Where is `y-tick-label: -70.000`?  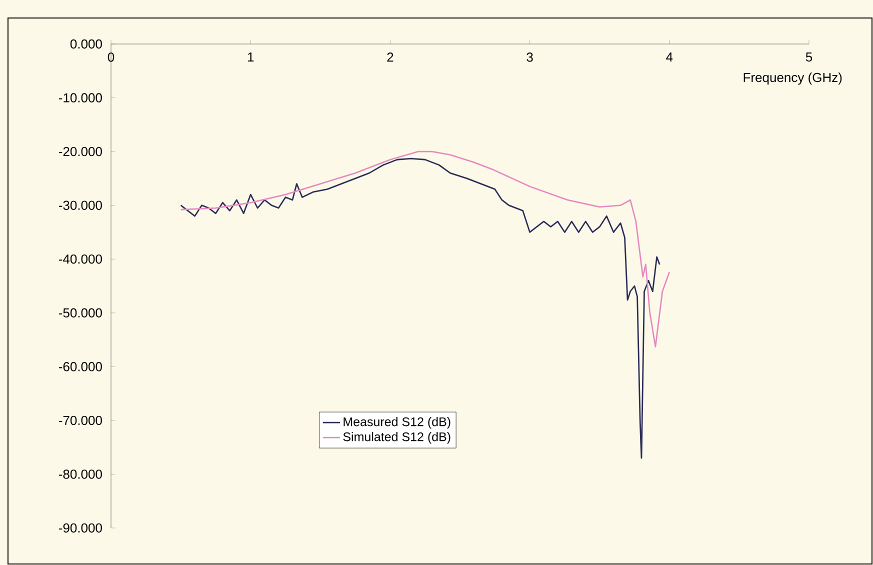 y-tick-label: -70.000 is located at coordinates (80, 421).